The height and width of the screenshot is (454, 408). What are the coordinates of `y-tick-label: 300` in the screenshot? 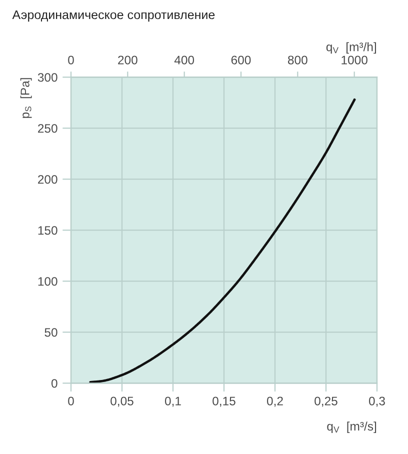 It's located at (48, 77).